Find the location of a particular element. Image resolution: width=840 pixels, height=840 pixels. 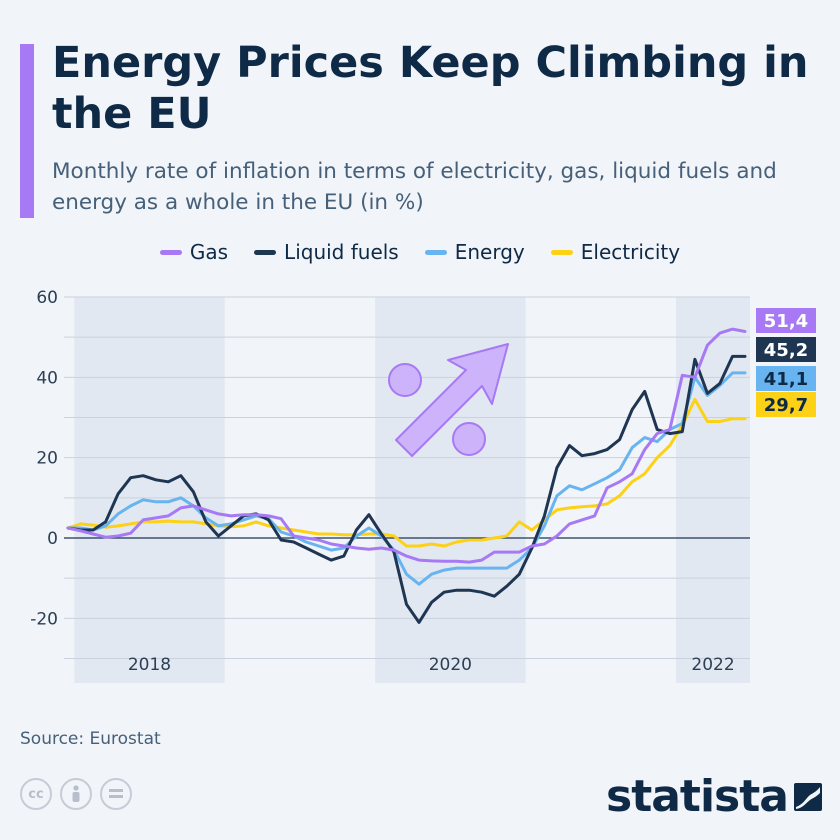

attribution-icon is located at coordinates (76, 794).